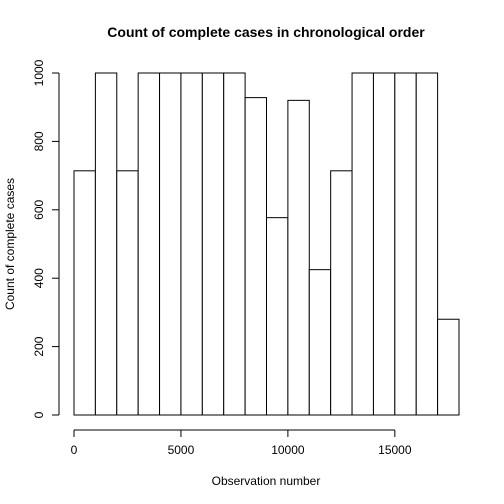 This screenshot has width=504, height=504. What do you see at coordinates (39, 278) in the screenshot?
I see `y-tick-label: 400` at bounding box center [39, 278].